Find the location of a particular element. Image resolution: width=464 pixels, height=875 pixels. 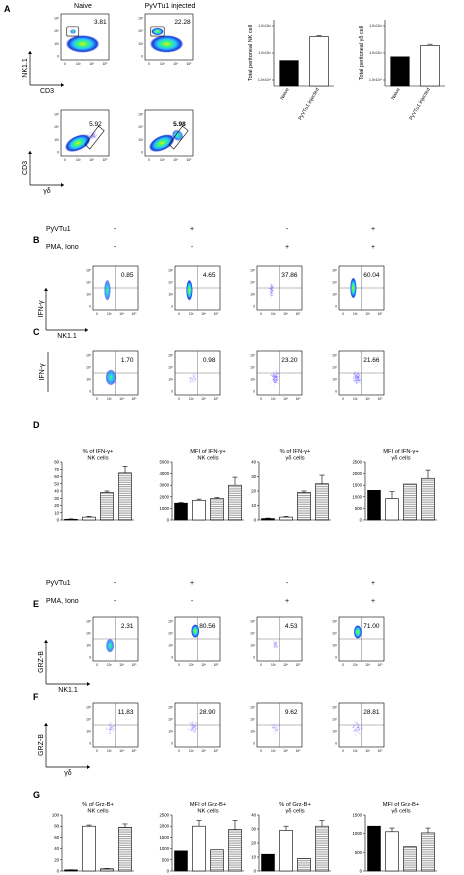

flow-A-inj-gd: 0 10³ 10⁴ 10⁵ 0 10³ 10⁴ 10⁵ 5.98 is located at coordinates (166, 135).